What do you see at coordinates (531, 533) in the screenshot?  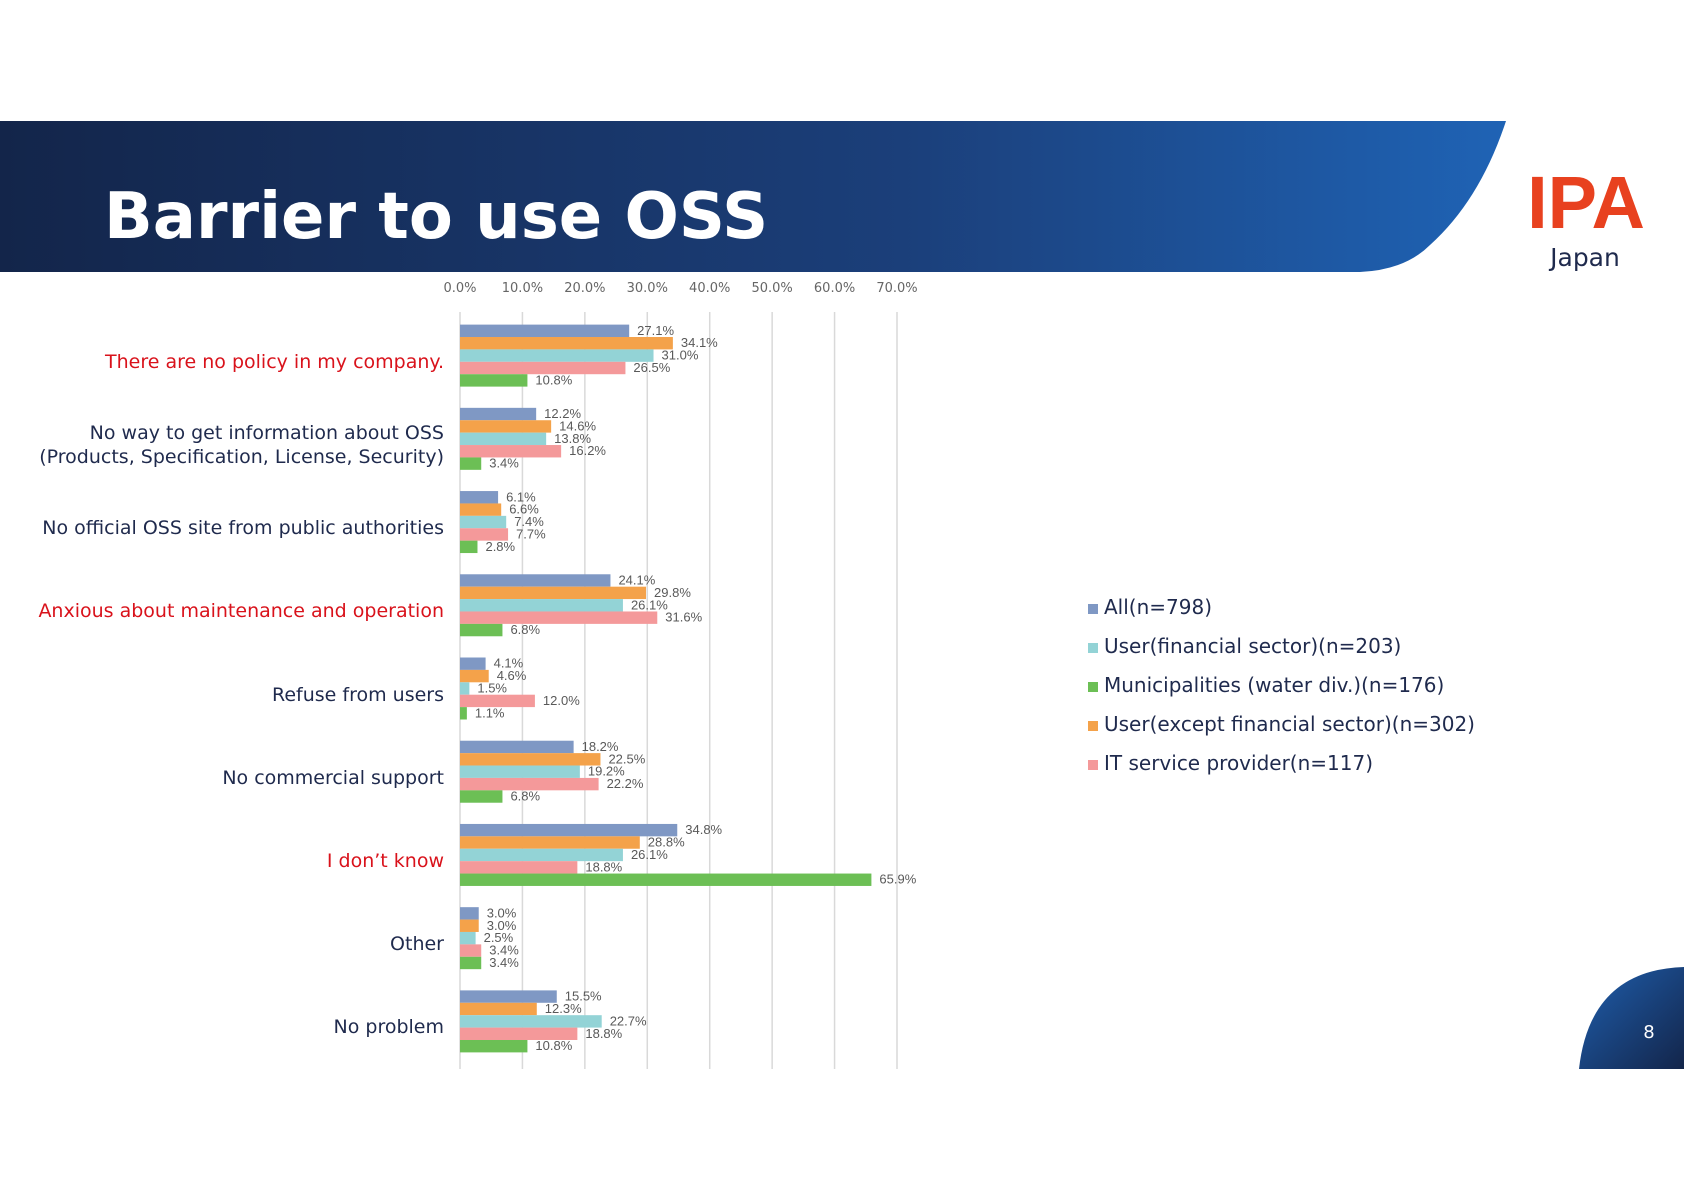 I see `value-label: 7.7%` at bounding box center [531, 533].